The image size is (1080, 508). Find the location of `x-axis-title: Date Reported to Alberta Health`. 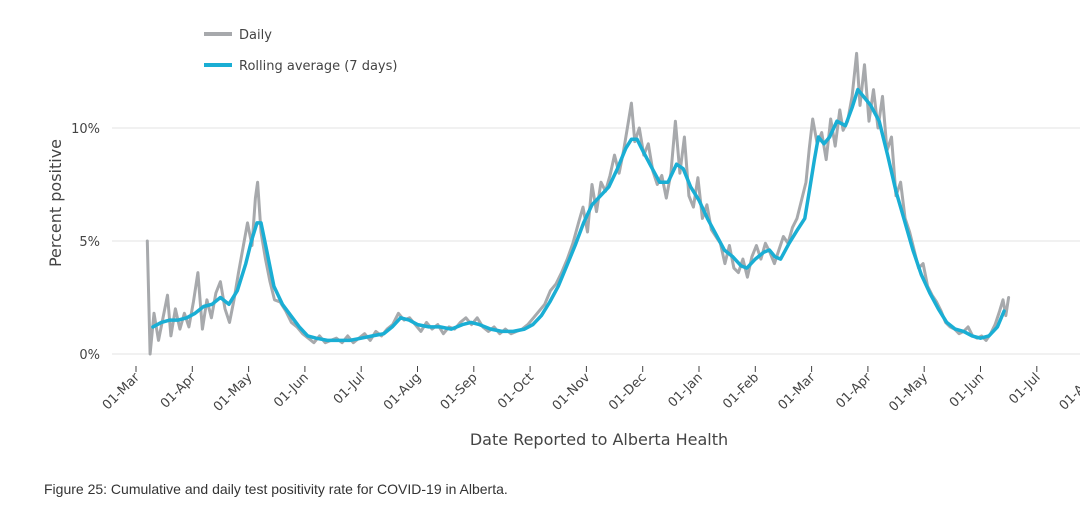

x-axis-title: Date Reported to Alberta Health is located at coordinates (599, 439).